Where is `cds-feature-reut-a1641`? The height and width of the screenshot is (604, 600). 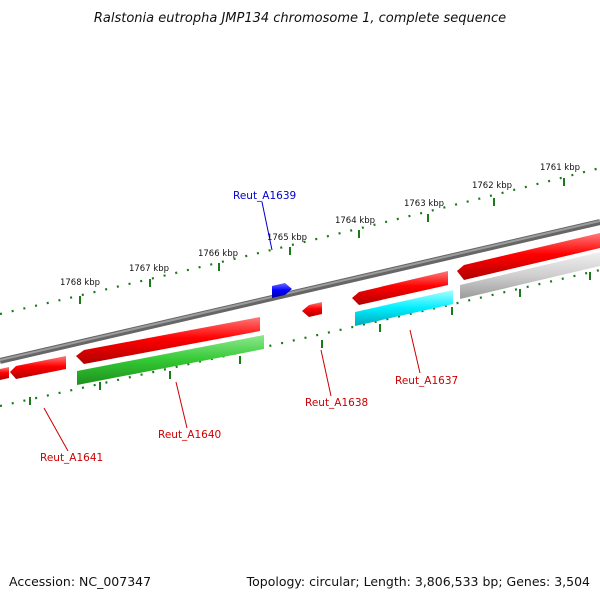 cds-feature-reut-a1641 is located at coordinates (38, 367).